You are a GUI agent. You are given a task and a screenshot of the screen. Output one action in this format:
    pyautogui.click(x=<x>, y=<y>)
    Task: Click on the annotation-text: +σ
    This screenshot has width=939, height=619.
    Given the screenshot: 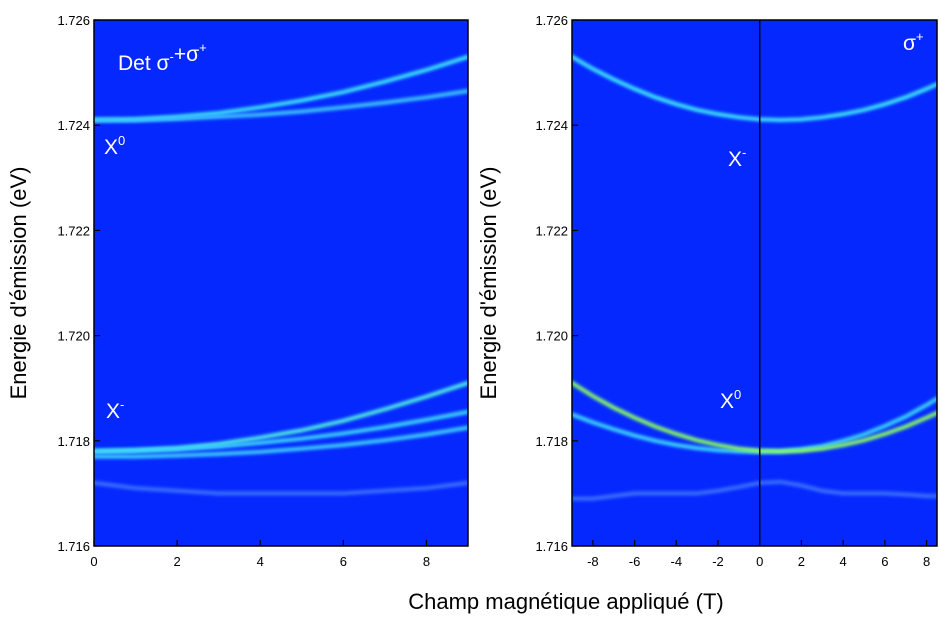 What is the action you would take?
    pyautogui.click(x=186, y=54)
    